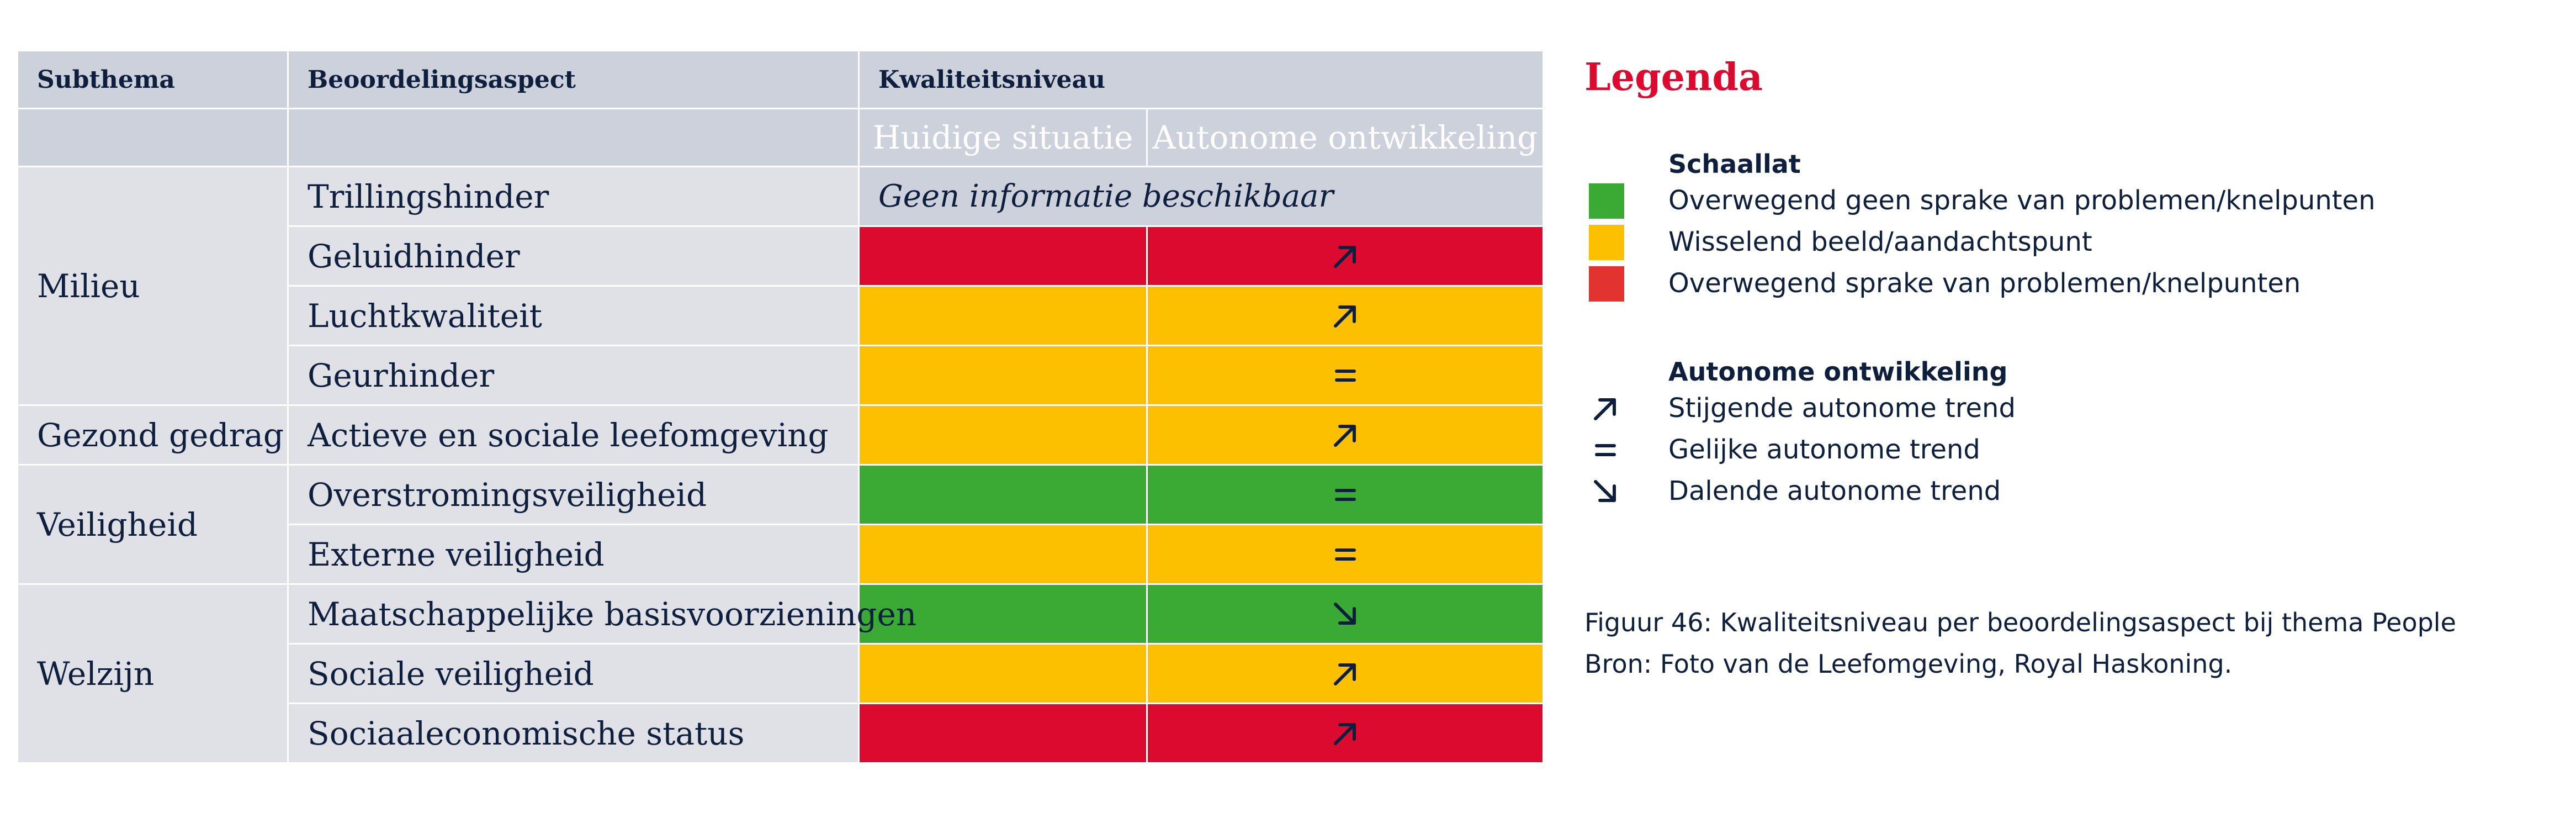 The image size is (2576, 818). I want to click on legend-item: Dalende autonome trend, so click(2075, 491).